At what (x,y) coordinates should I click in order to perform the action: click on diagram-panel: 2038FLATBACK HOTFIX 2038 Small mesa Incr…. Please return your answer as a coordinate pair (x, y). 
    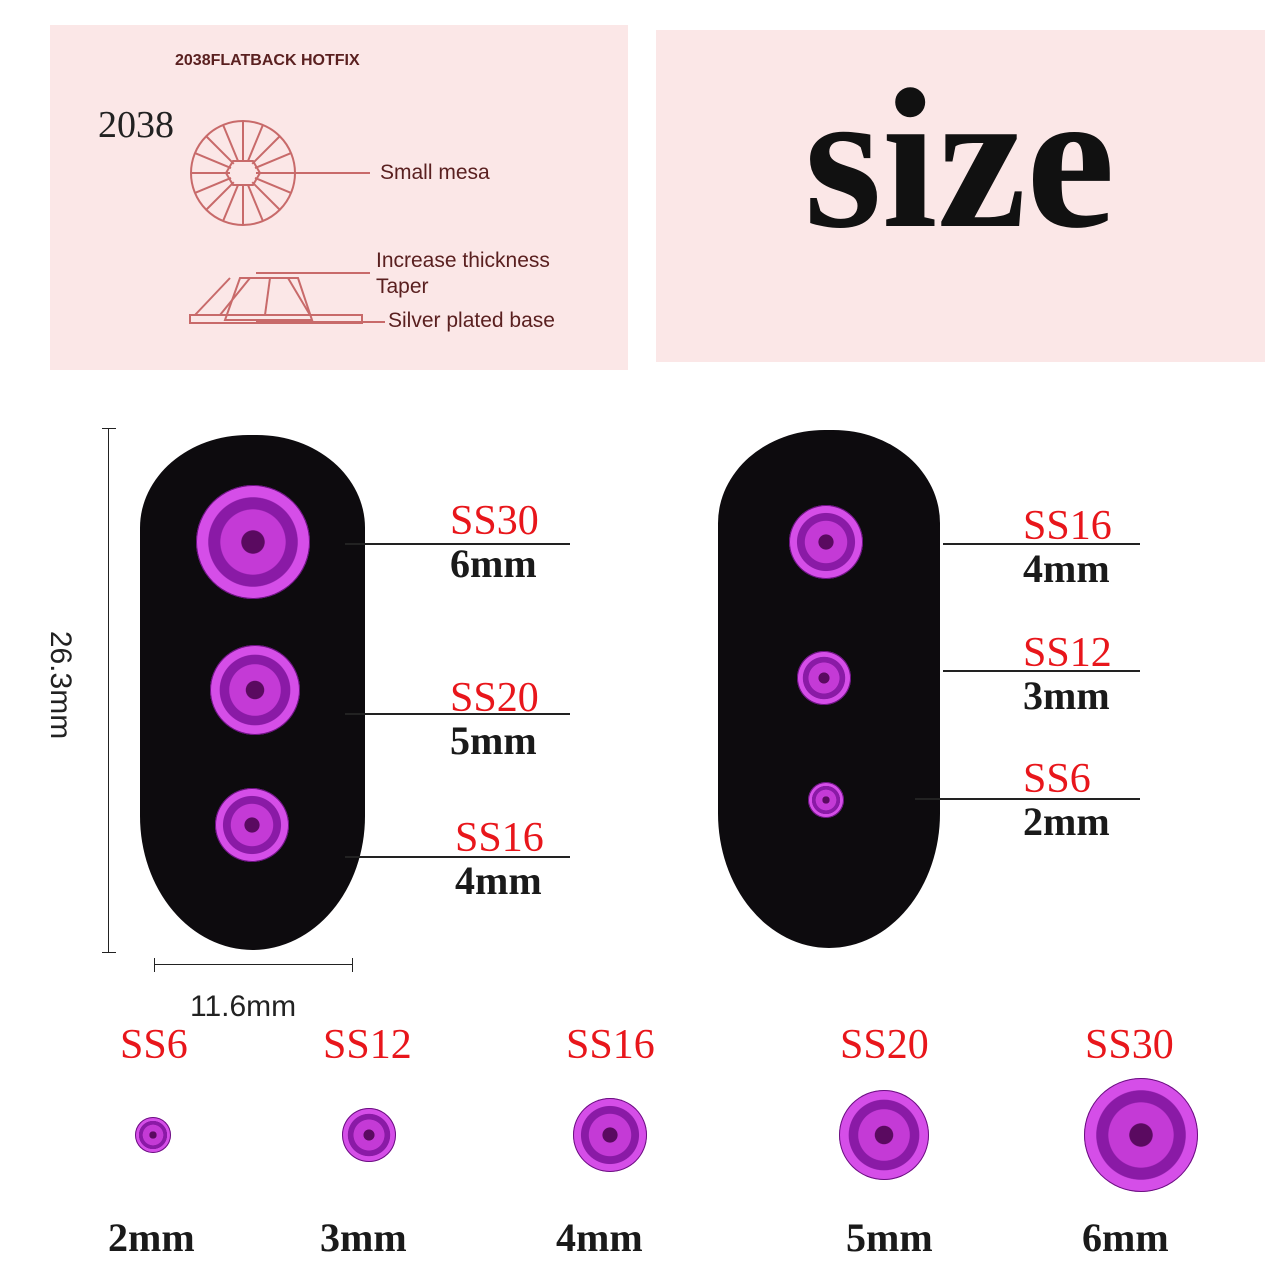
    Looking at the image, I should click on (339, 197).